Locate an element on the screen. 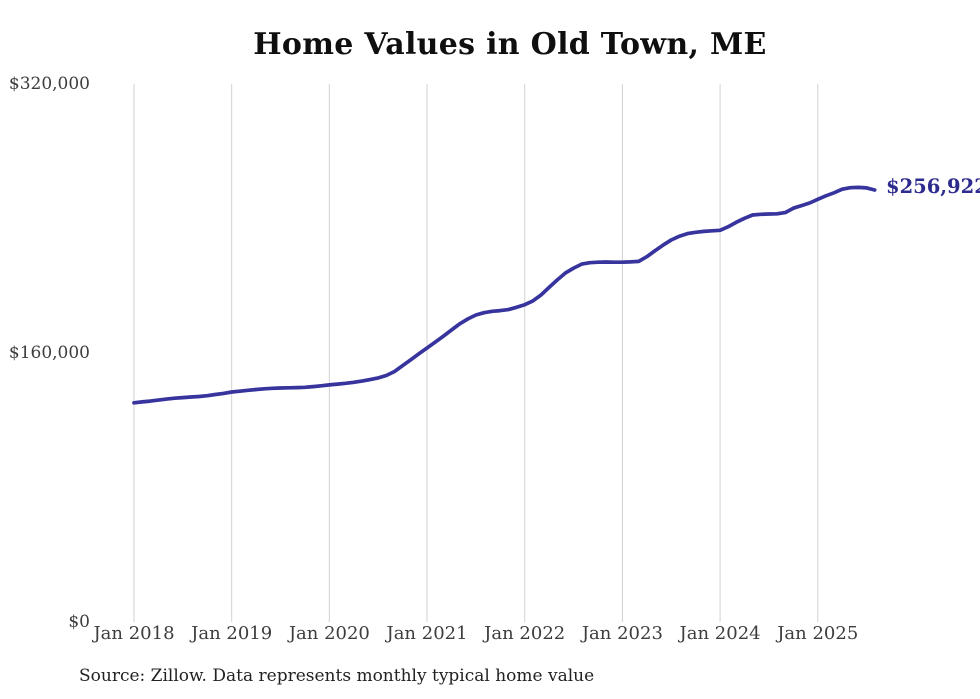 This screenshot has width=980, height=699. y-axis-tick-label: $320,000 is located at coordinates (49, 84).